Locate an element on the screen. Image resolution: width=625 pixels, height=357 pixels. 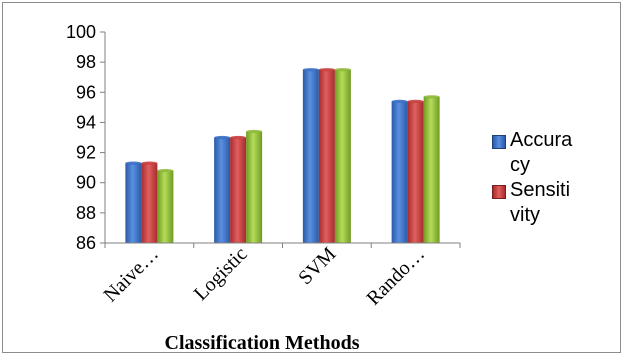
x-category-label: SVM is located at coordinates (317, 266).